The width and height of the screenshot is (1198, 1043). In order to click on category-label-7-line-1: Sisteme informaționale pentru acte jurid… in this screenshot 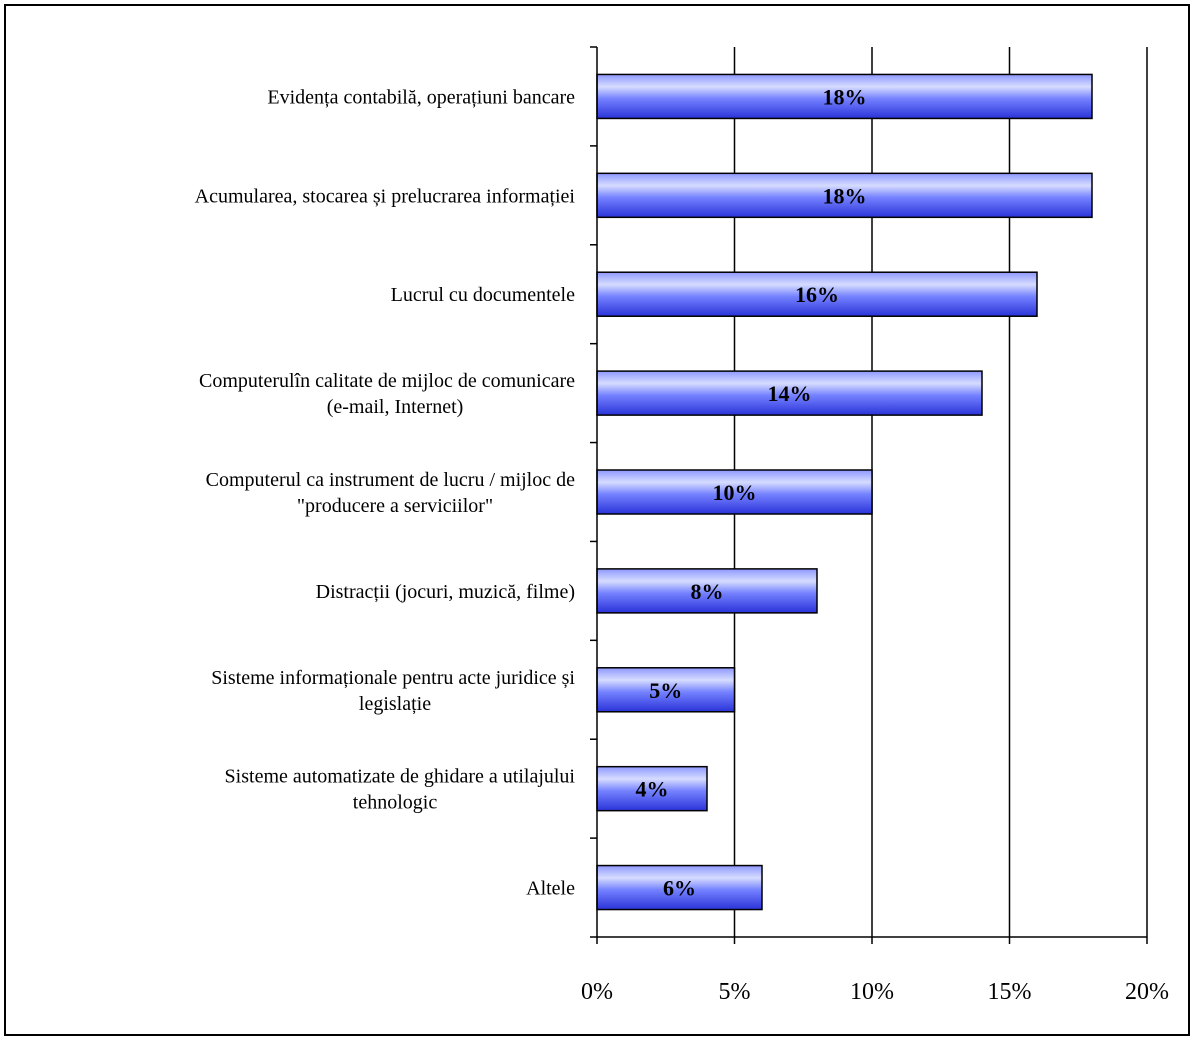, I will do `click(393, 678)`.